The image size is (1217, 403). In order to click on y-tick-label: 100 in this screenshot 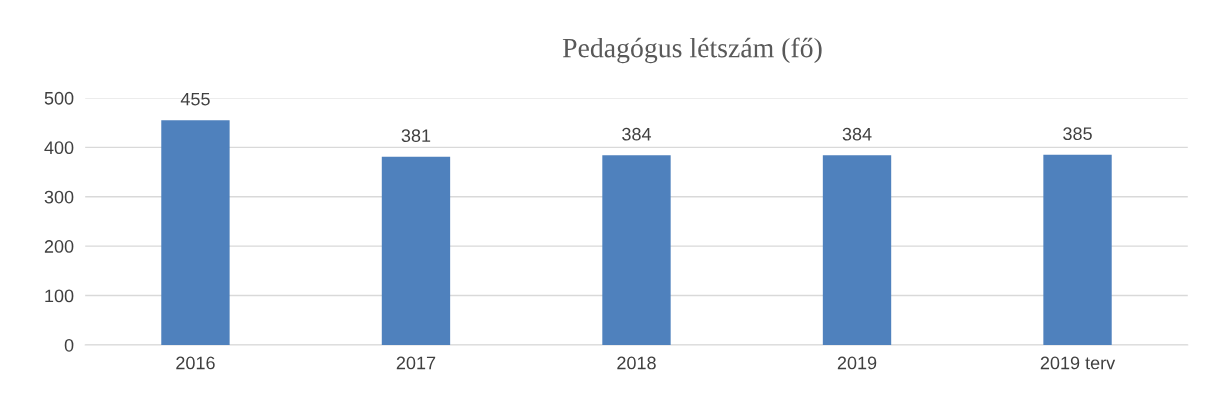, I will do `click(59, 296)`.